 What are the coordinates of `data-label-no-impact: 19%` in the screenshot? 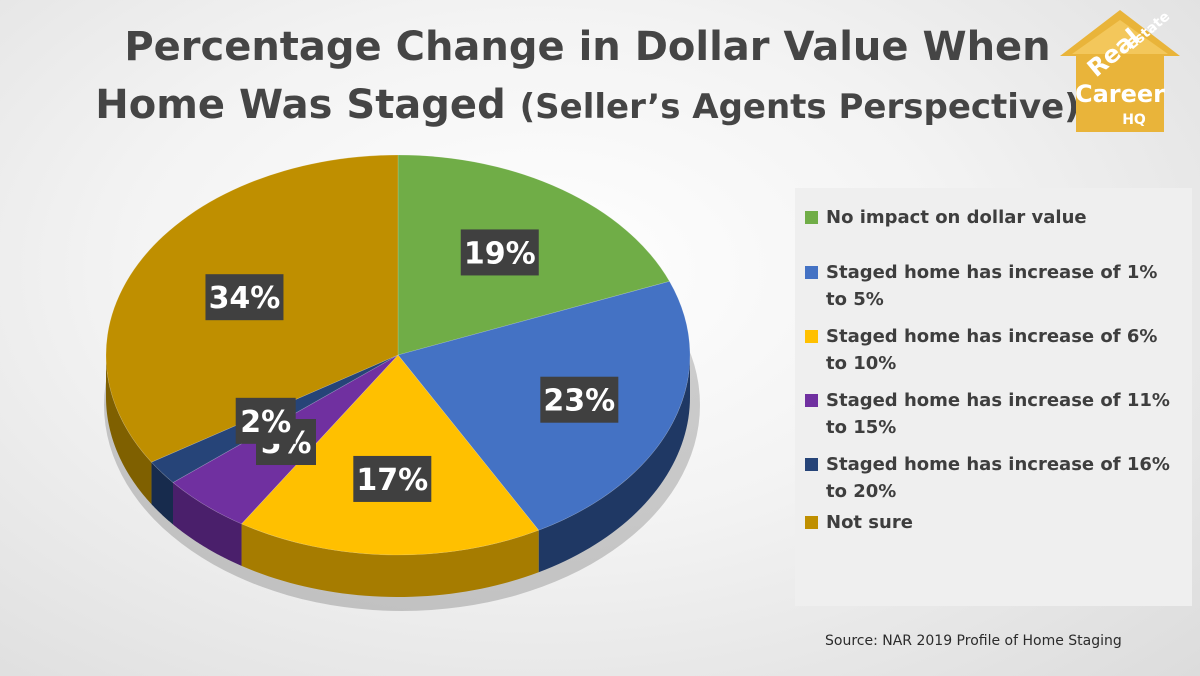 It's located at (500, 253).